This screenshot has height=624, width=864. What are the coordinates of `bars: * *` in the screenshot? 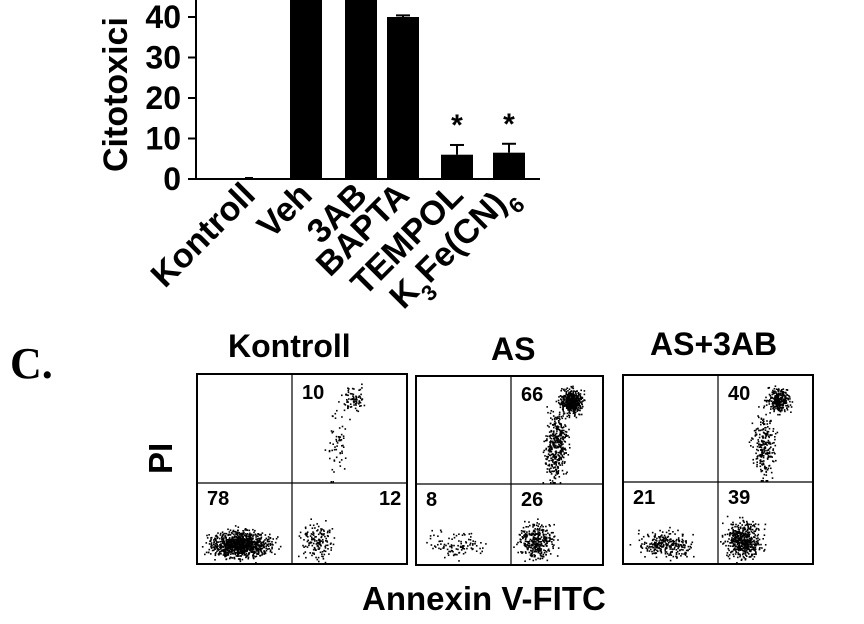 It's located at (385, 89).